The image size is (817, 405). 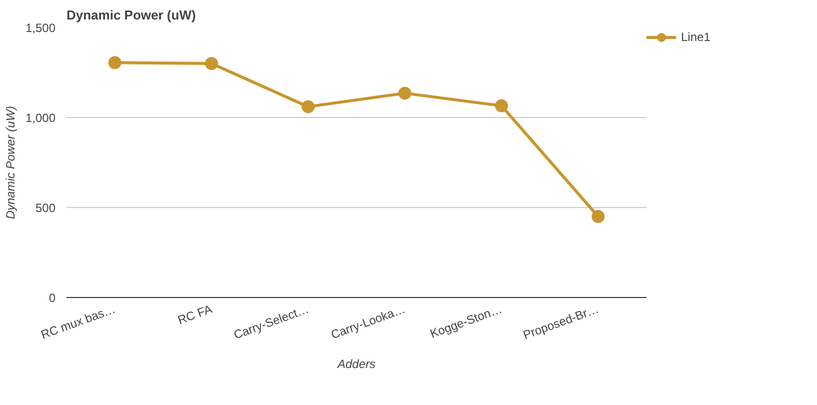 I want to click on y-axis-title: Dynamic Power (uW), so click(x=10, y=163).